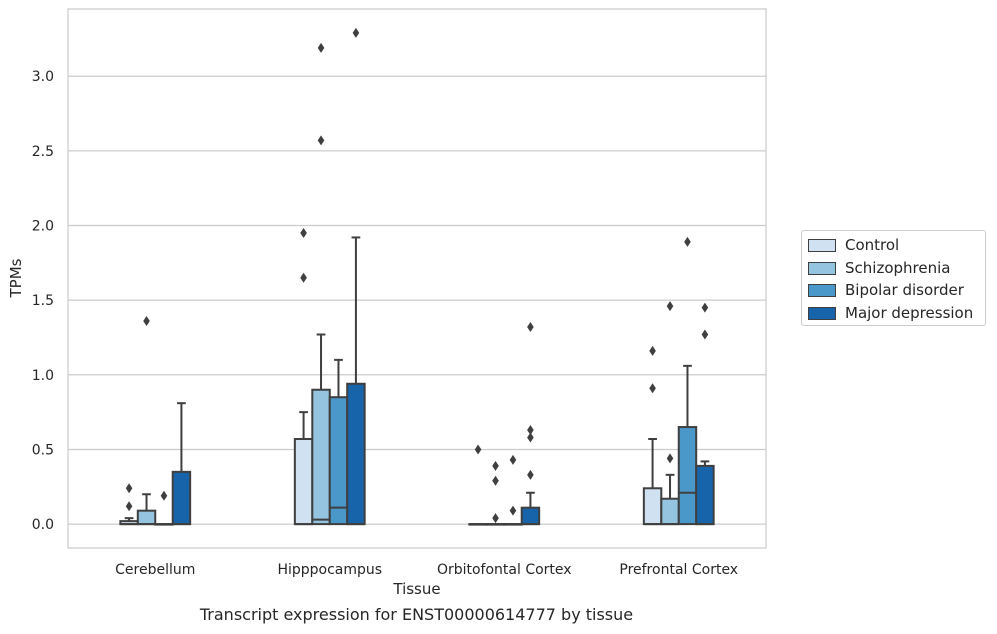 This screenshot has width=997, height=634. I want to click on y-tick-label: 1.5, so click(43, 301).